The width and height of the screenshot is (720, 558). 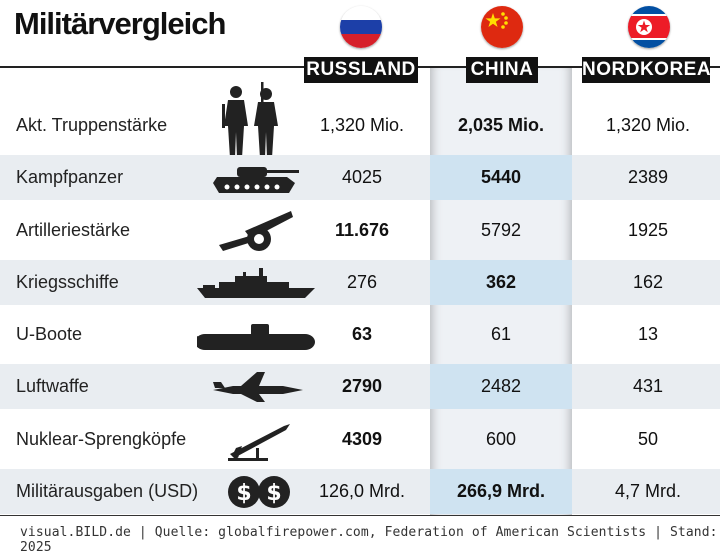 What do you see at coordinates (361, 27) in the screenshot?
I see `russia-flag-icon` at bounding box center [361, 27].